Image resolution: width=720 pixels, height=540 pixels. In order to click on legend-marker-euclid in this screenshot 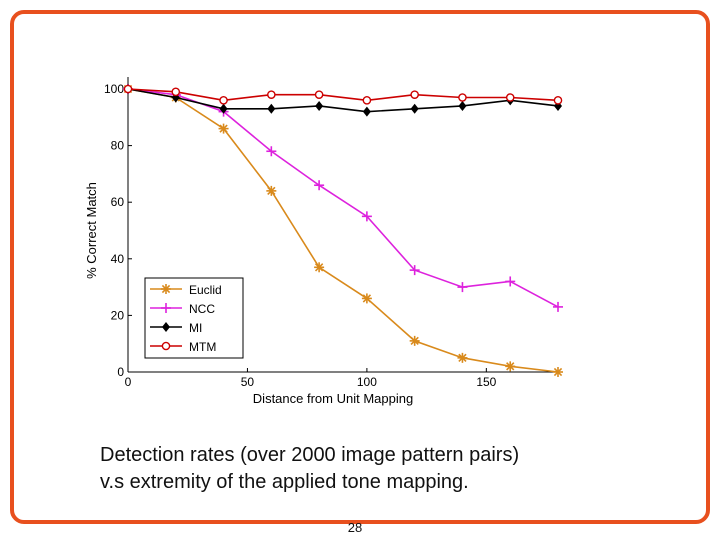, I will do `click(166, 289)`.